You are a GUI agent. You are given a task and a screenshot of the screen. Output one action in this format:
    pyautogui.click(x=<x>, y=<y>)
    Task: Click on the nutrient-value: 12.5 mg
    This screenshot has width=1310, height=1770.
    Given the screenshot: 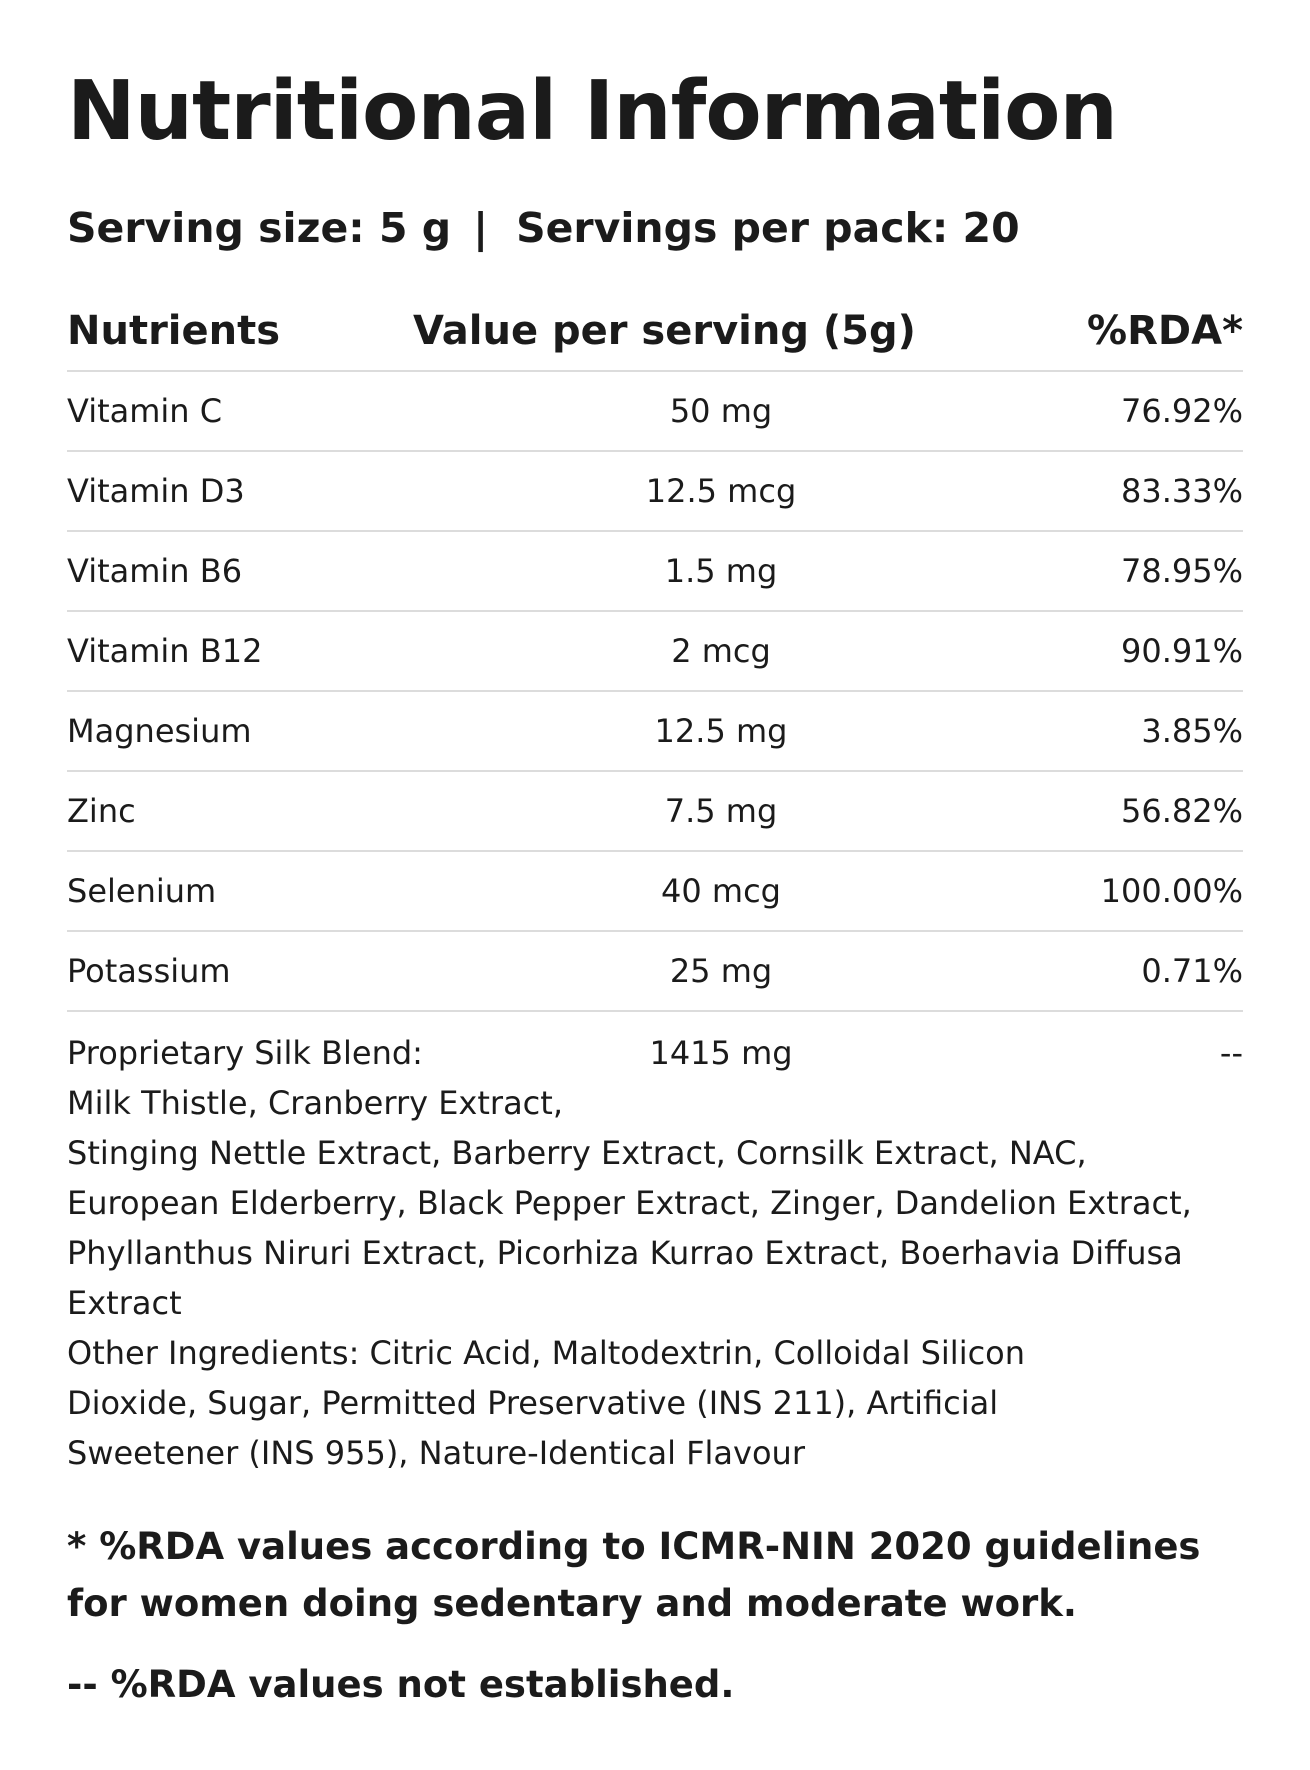 What is the action you would take?
    pyautogui.click(x=721, y=731)
    